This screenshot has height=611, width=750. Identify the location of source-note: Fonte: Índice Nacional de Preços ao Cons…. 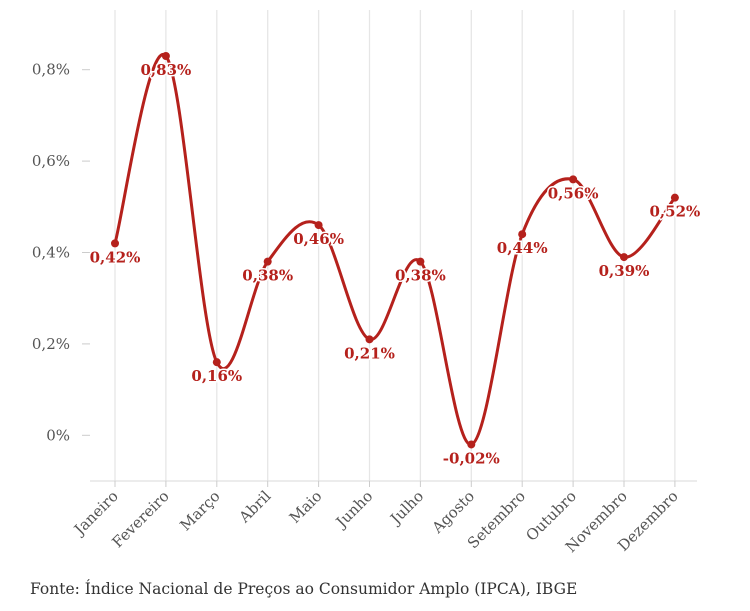
(304, 589).